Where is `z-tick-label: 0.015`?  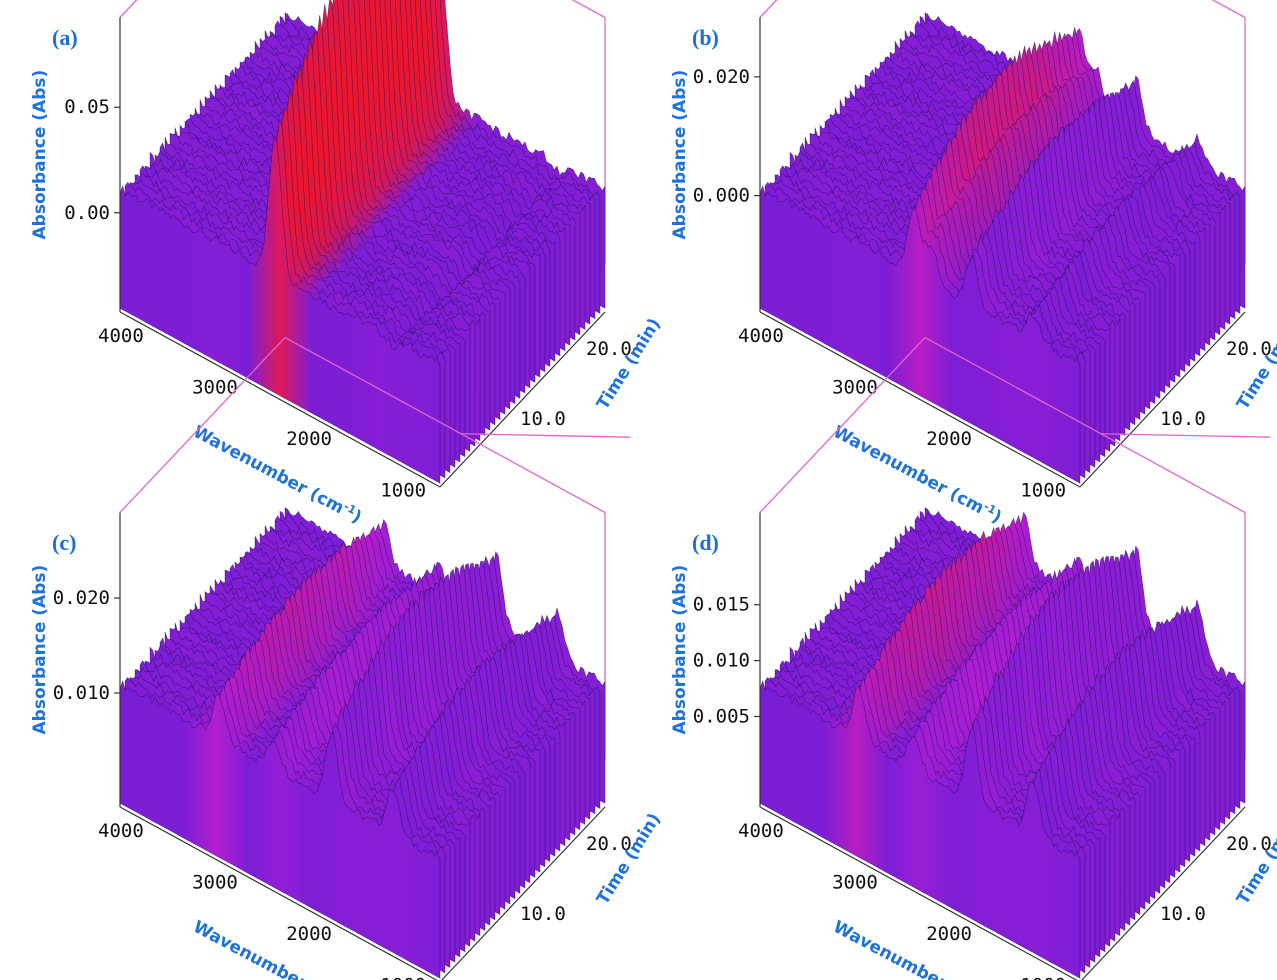 z-tick-label: 0.015 is located at coordinates (721, 605).